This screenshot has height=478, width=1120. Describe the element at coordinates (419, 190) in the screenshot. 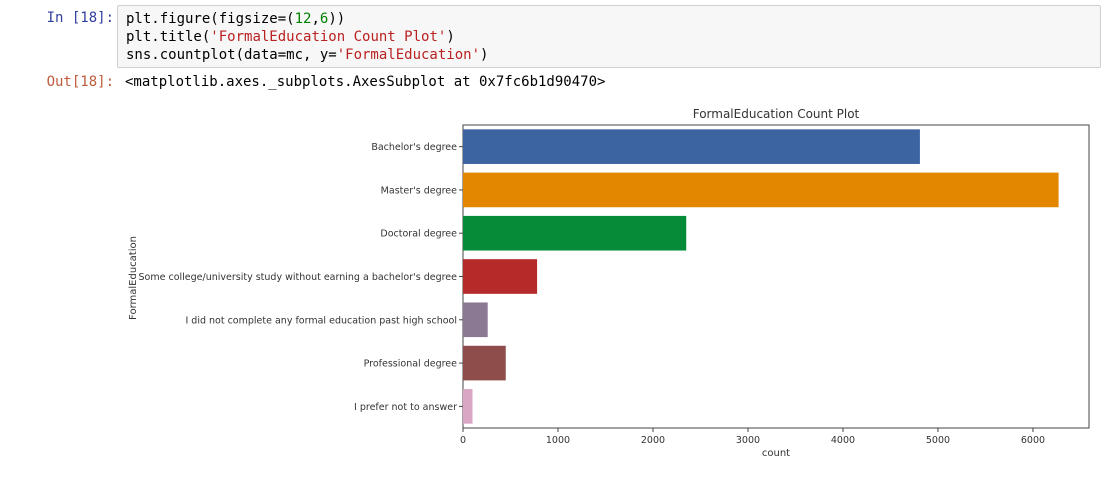

I see `y-tick-label: Master's degree` at that location.